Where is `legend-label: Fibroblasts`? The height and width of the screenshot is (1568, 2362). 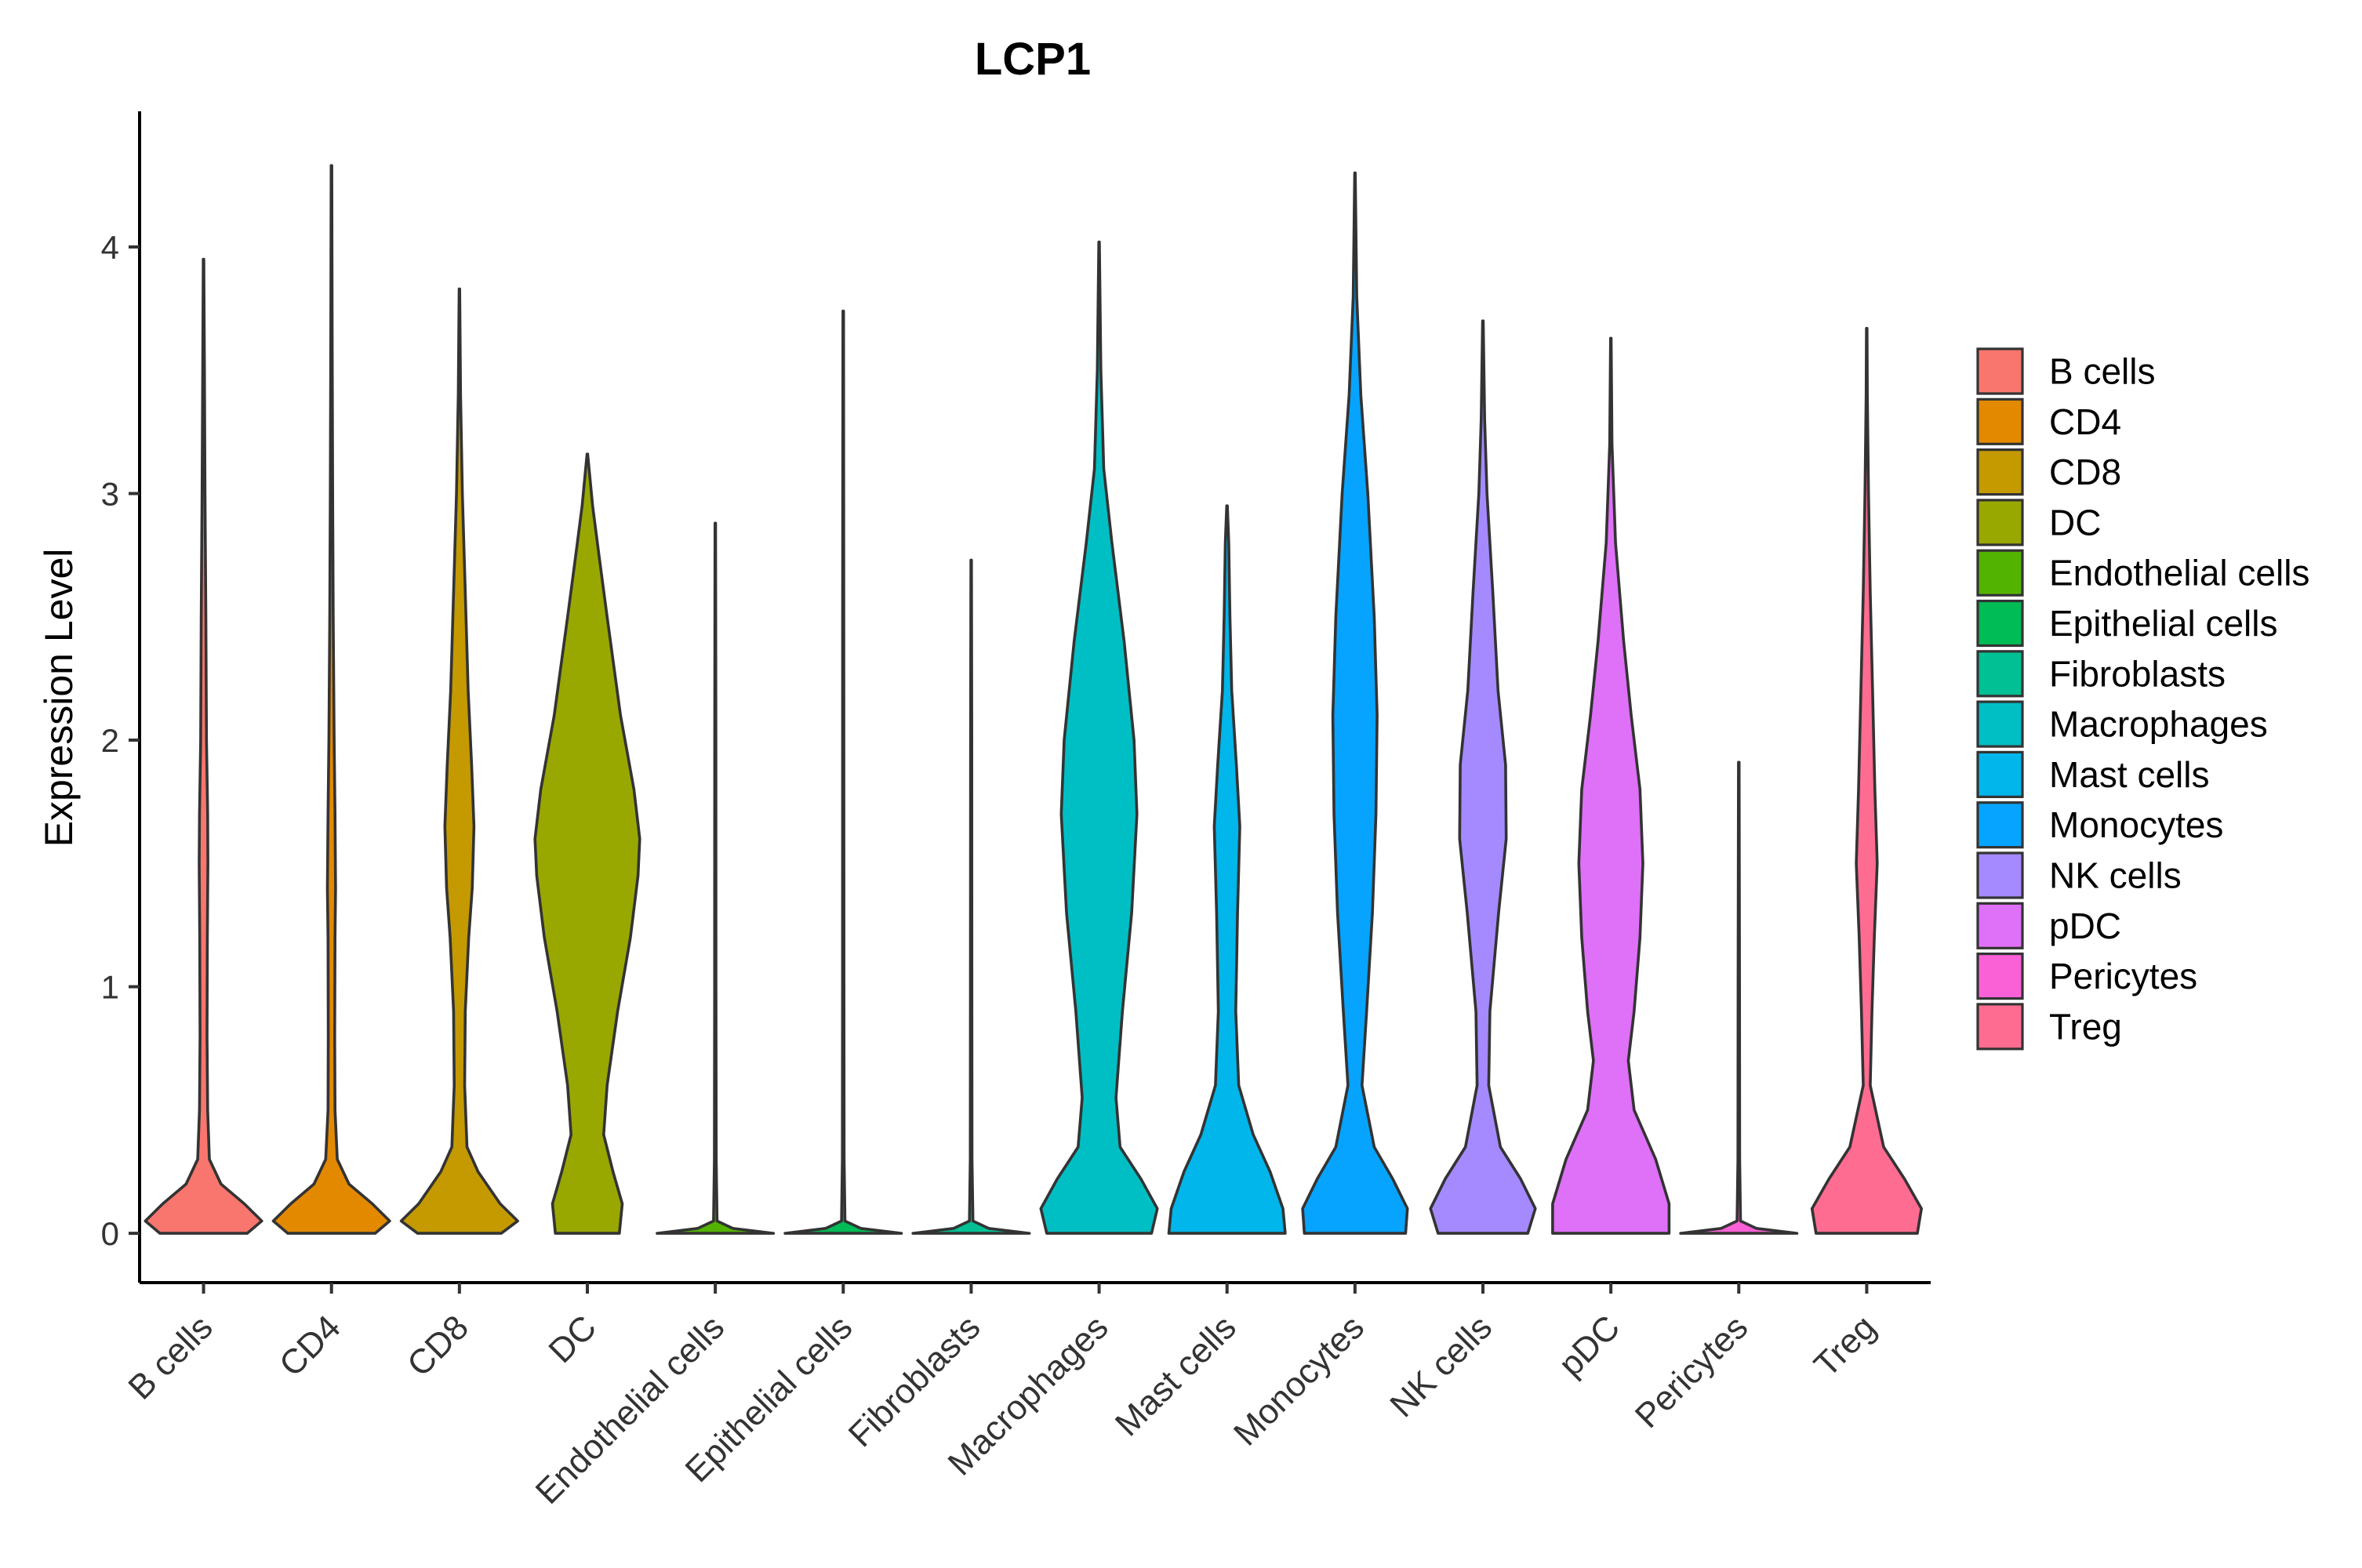 legend-label: Fibroblasts is located at coordinates (2137, 673).